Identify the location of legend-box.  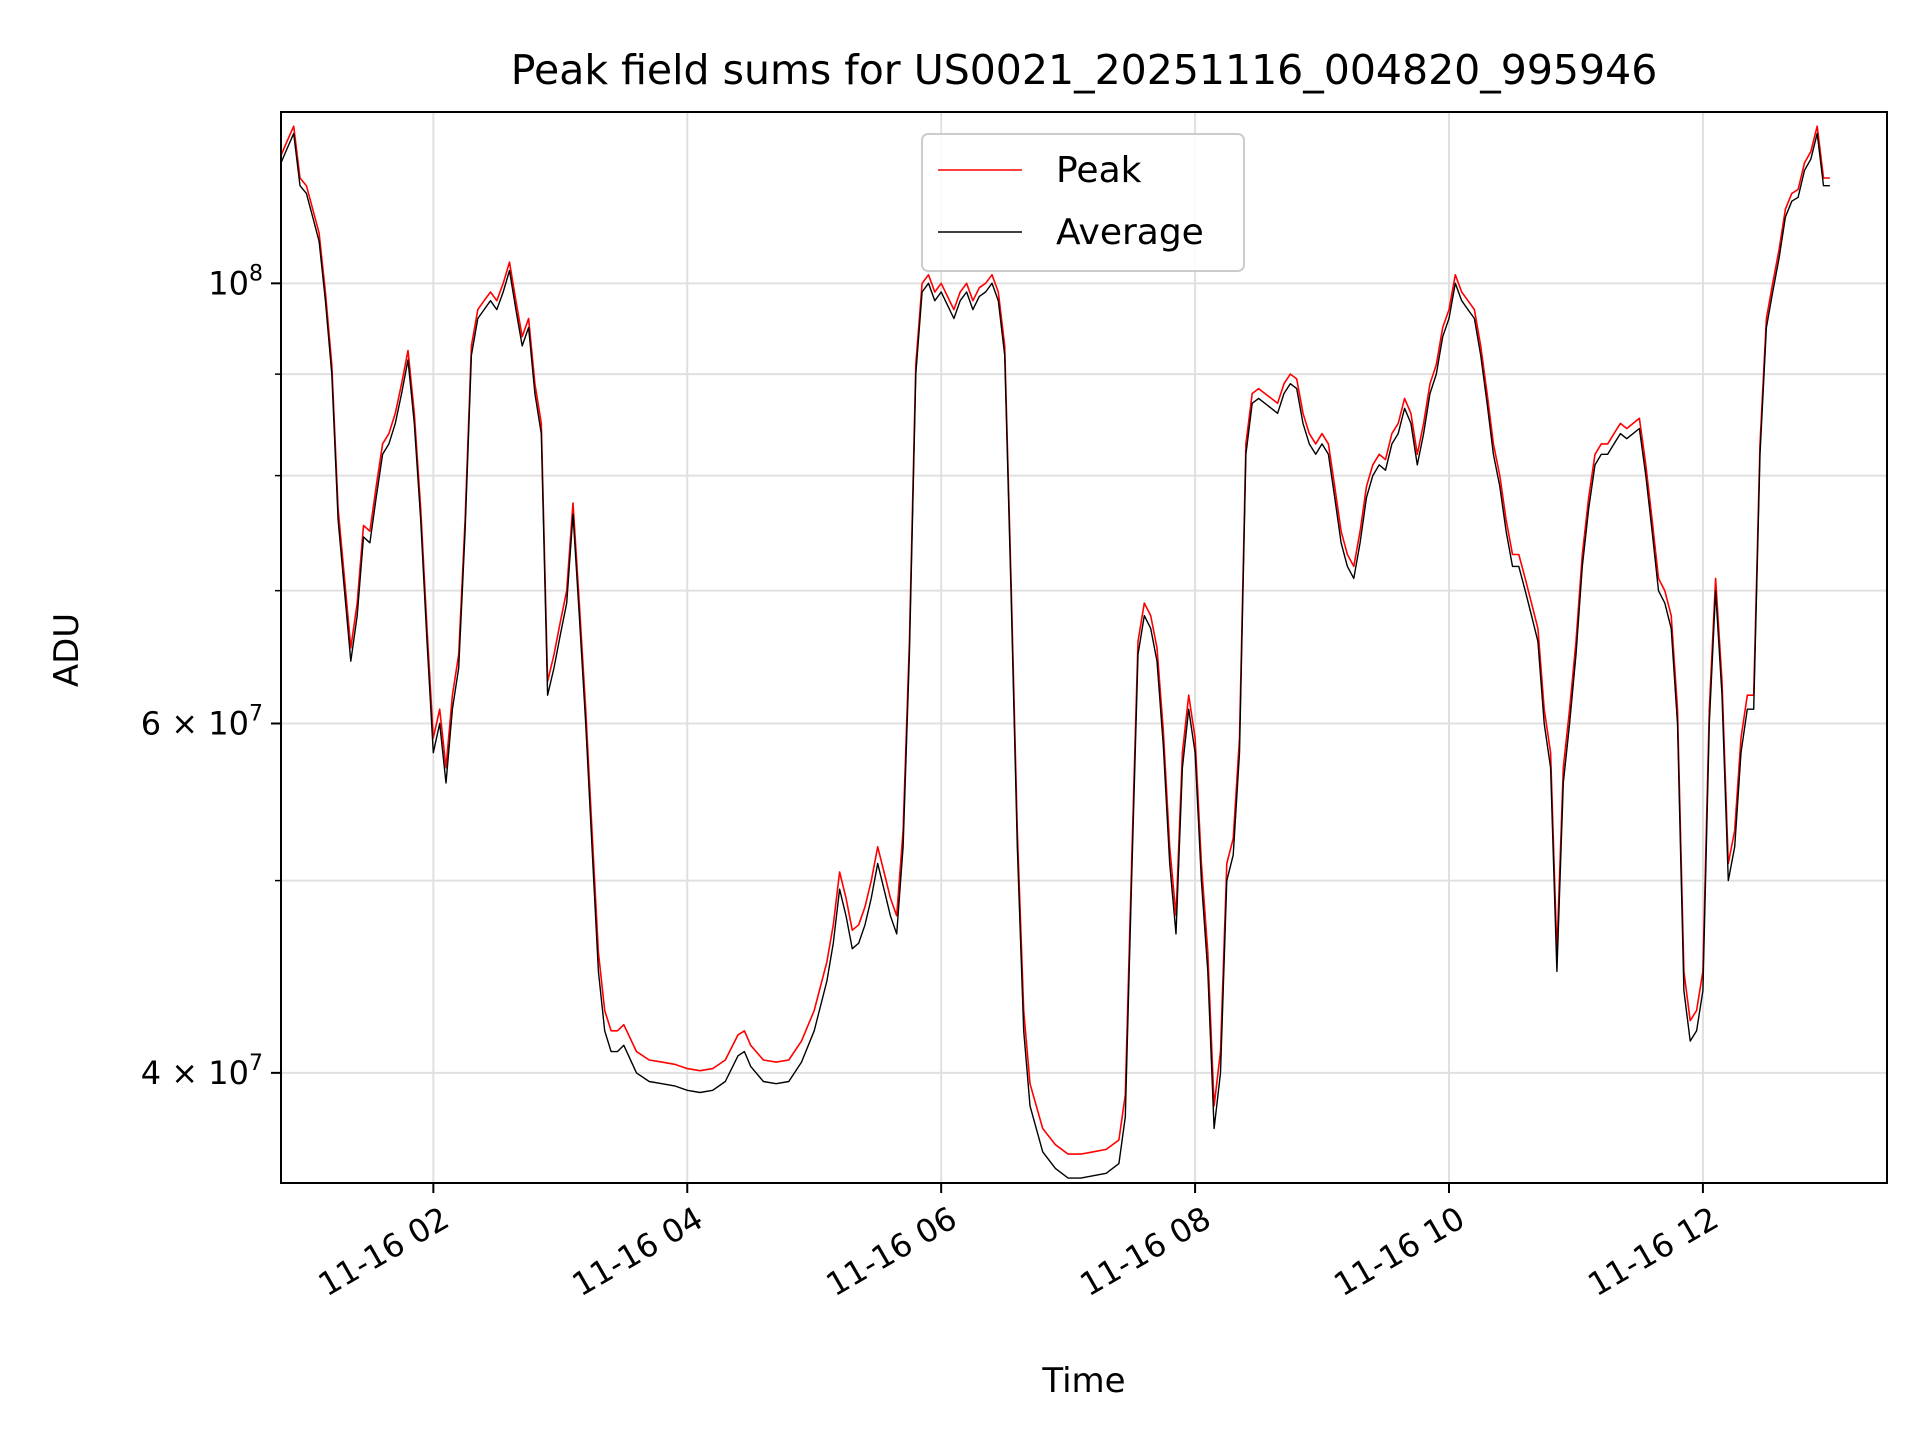
(1083, 202).